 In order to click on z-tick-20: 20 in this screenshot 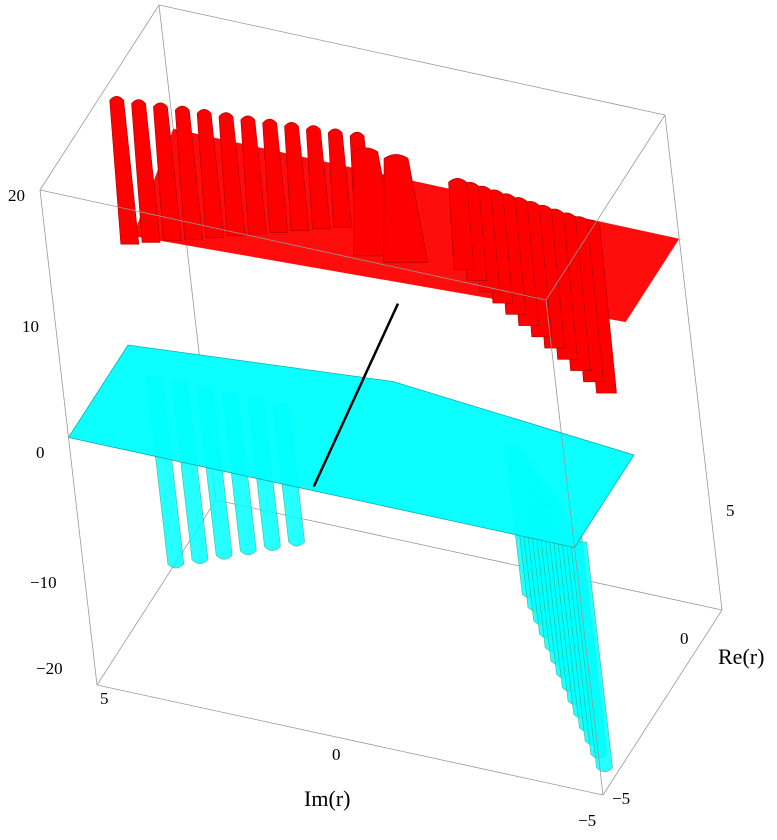, I will do `click(16, 195)`.